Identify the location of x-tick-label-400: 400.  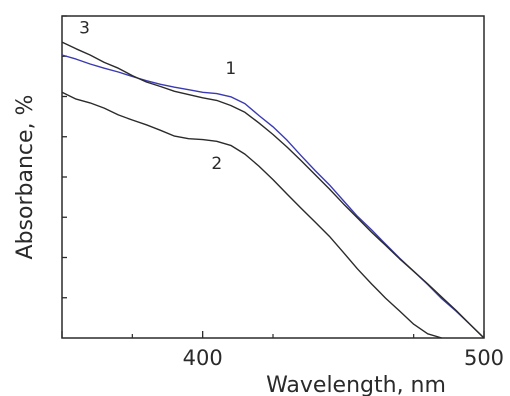
(203, 358).